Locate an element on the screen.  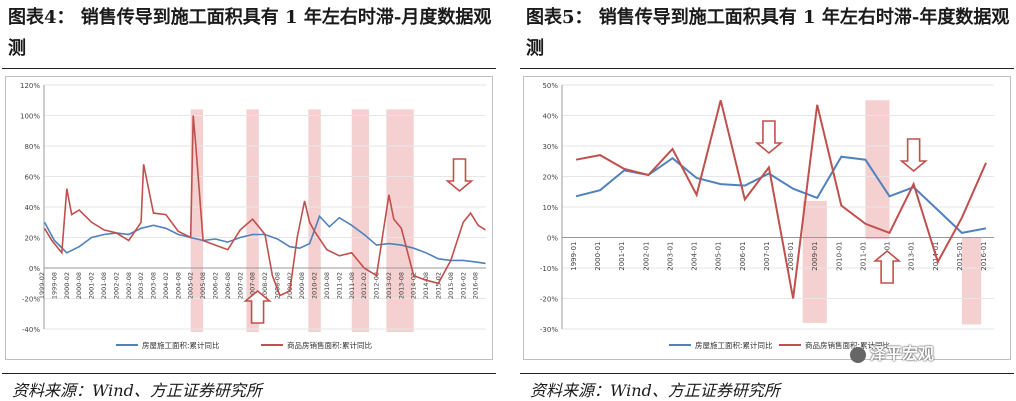
x-tick-label: 2011-08 is located at coordinates (352, 285).